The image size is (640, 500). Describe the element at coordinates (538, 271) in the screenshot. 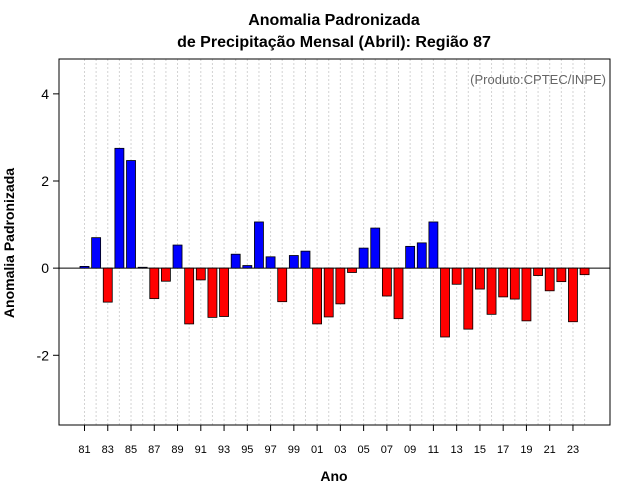

I see `bar-2020` at that location.